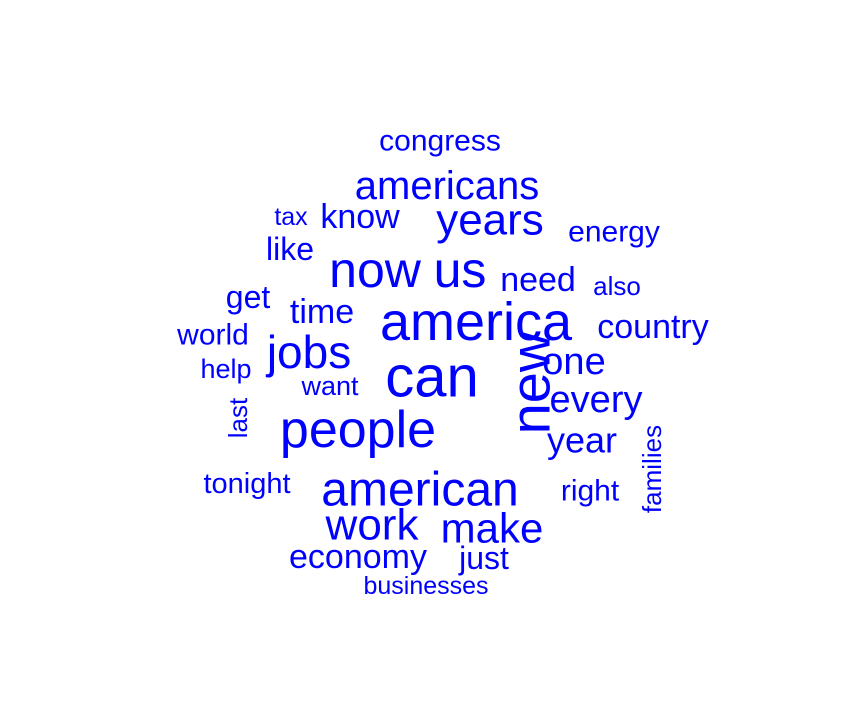 The width and height of the screenshot is (864, 720). I want to click on word-one: one, so click(573, 362).